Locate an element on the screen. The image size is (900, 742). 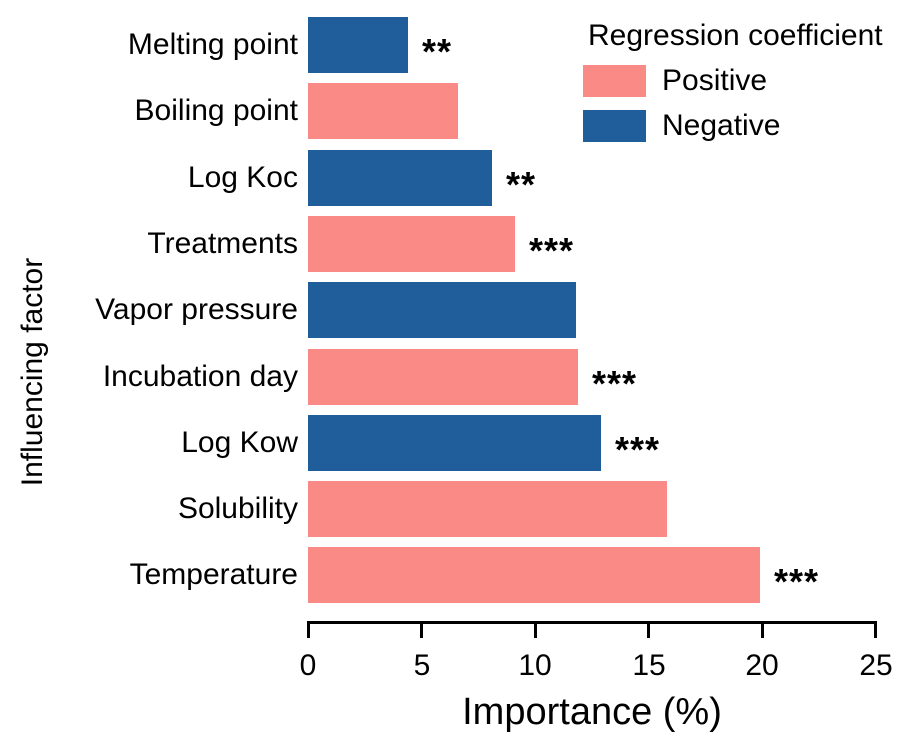
category-label: Temperature is located at coordinates (213, 574).